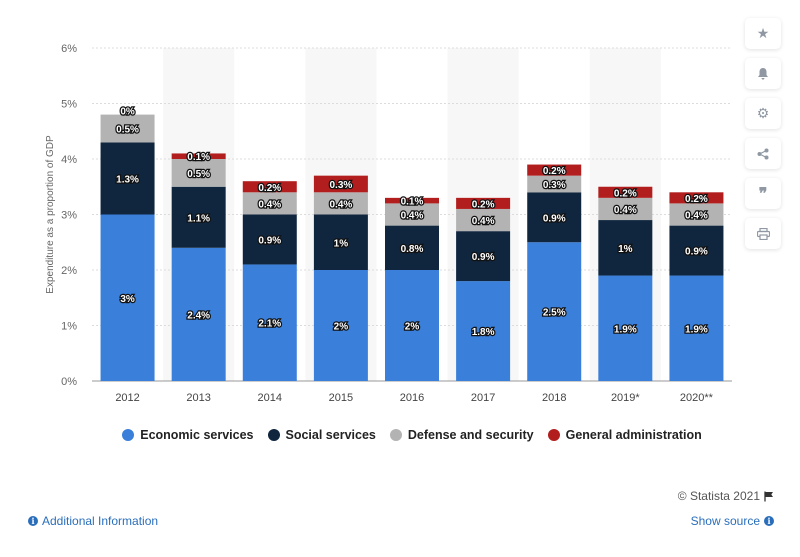 This screenshot has width=800, height=557. I want to click on show-source-link: Show source i, so click(732, 521).